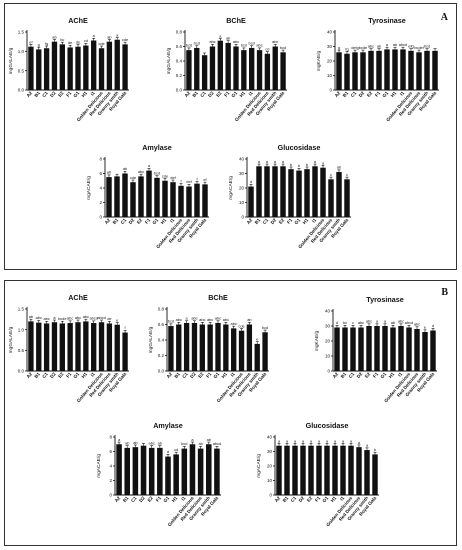  Describe the element at coordinates (274, 221) in the screenshot. I see `x-tick-label: D2` at that location.